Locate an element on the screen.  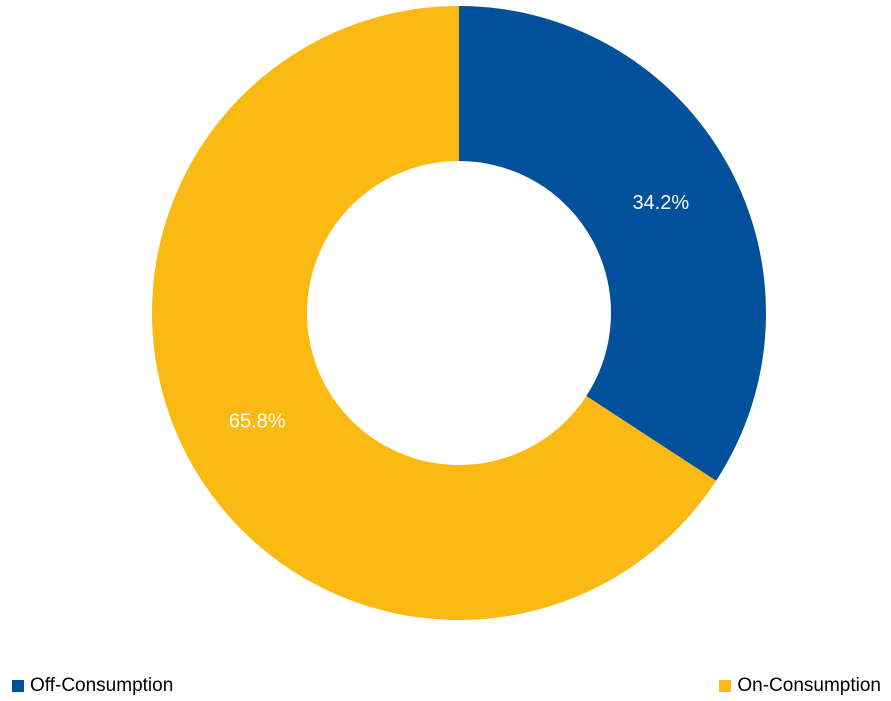
data-label-off-consumption: 34.2% is located at coordinates (660, 203).